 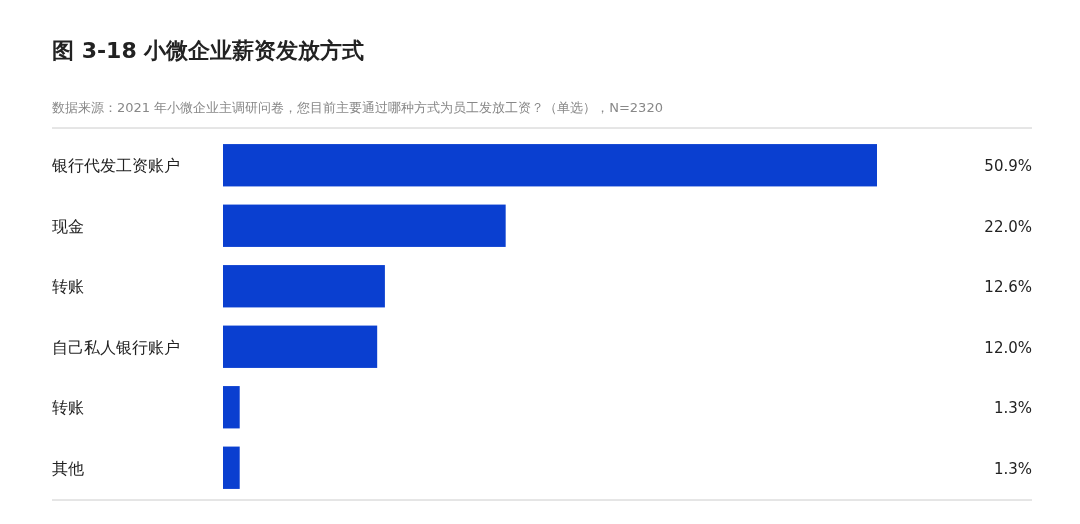 What do you see at coordinates (68, 226) in the screenshot?
I see `y-tick-label: 现金` at bounding box center [68, 226].